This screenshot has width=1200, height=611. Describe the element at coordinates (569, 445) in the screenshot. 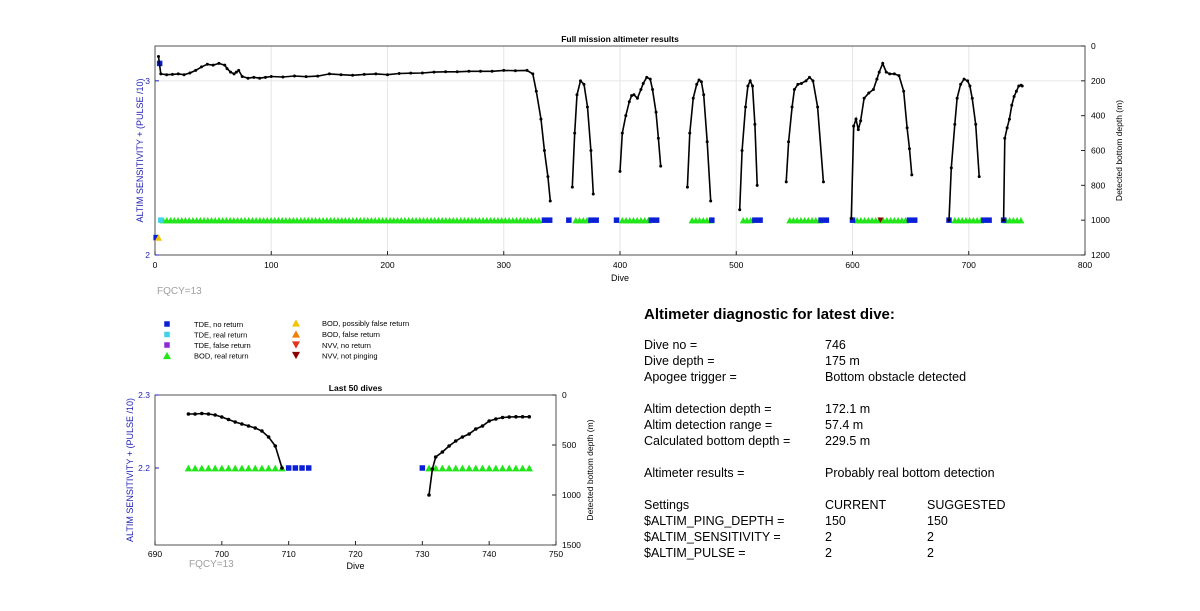

I see `y2-tick-label: 500` at that location.